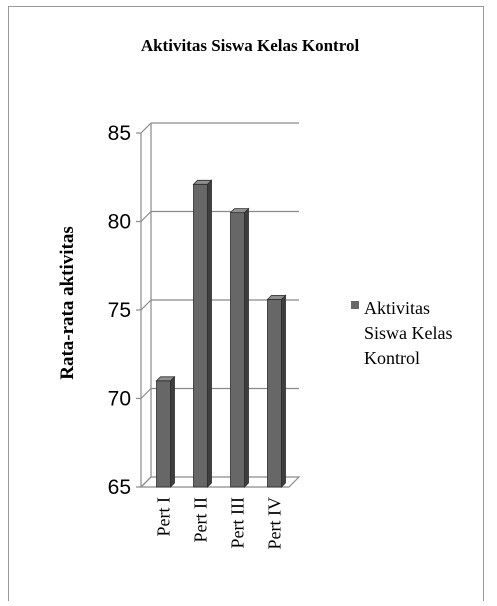 Image resolution: width=497 pixels, height=606 pixels. What do you see at coordinates (221, 333) in the screenshot?
I see `bars` at bounding box center [221, 333].